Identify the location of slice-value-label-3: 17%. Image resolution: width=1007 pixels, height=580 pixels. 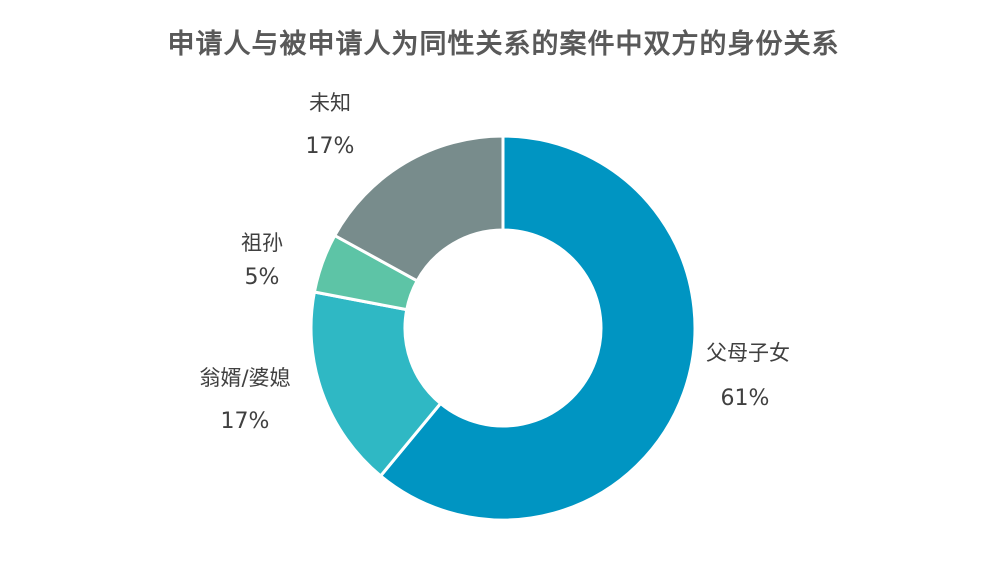
(330, 146).